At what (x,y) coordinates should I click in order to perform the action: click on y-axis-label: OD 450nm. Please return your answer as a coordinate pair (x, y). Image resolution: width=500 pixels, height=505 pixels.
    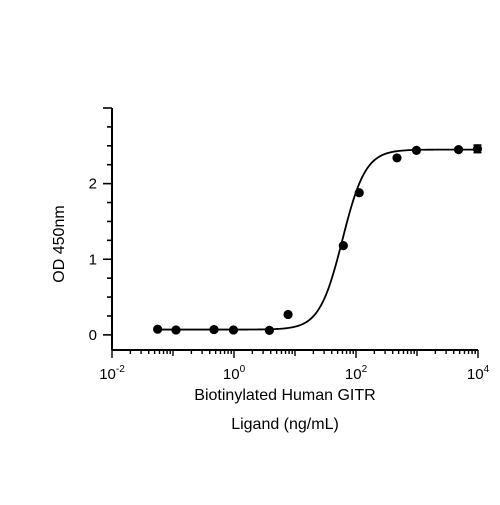
    Looking at the image, I should click on (59, 243).